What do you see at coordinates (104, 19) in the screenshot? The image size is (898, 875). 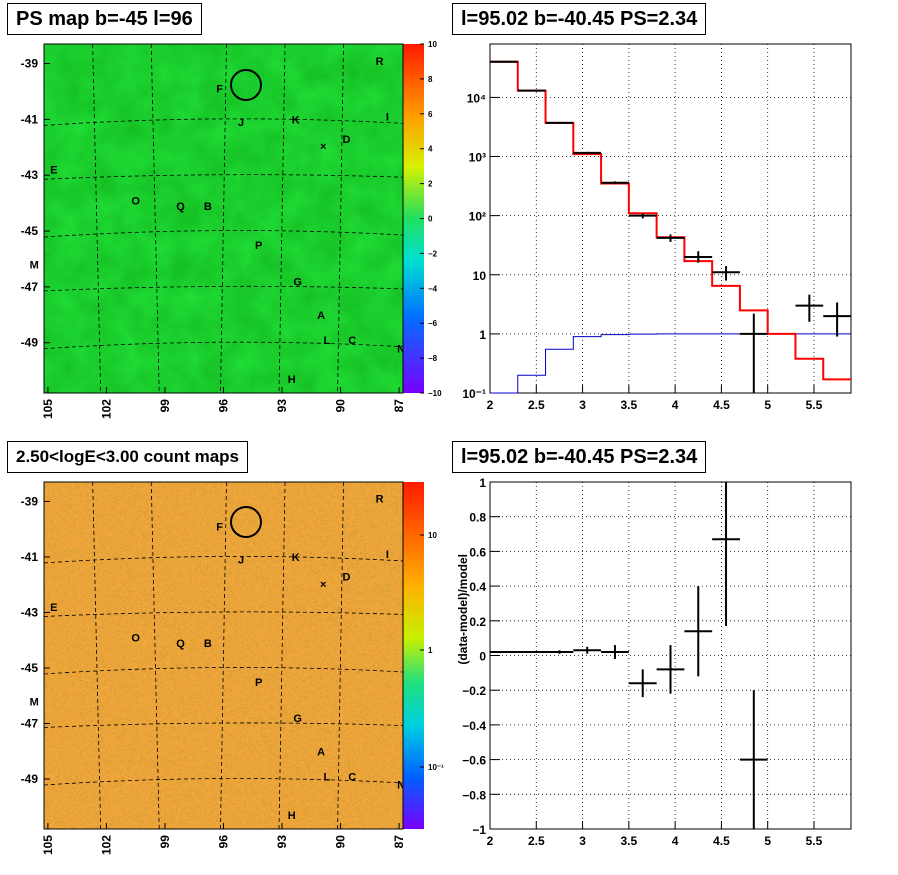 I see `ps-map-title: PS map b=-45 l=96` at bounding box center [104, 19].